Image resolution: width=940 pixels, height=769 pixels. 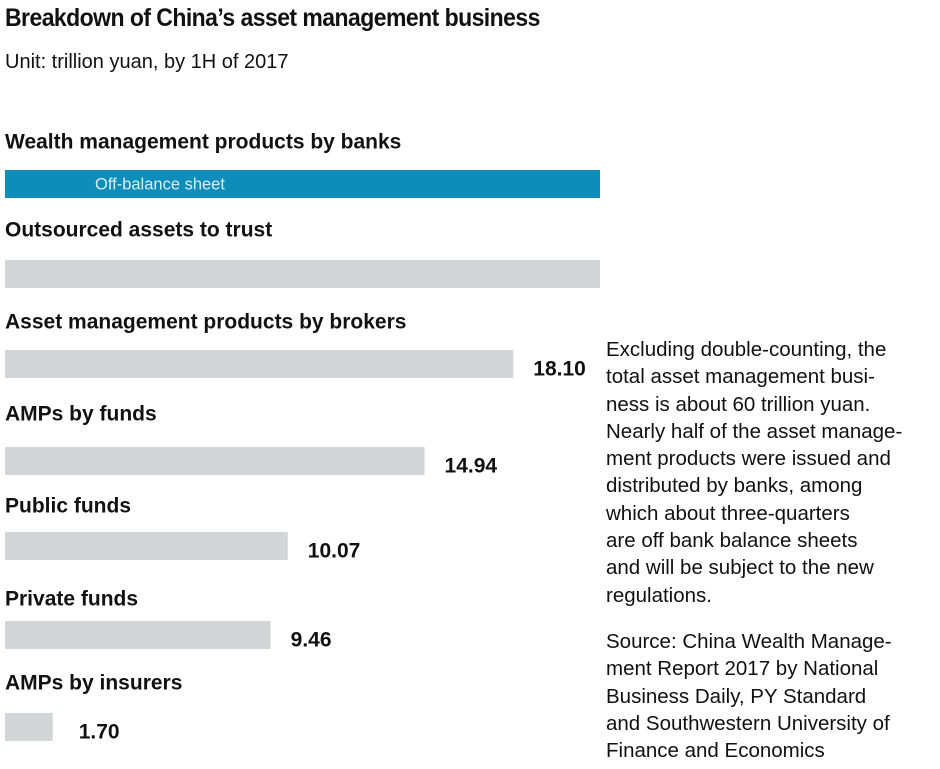 What do you see at coordinates (99, 732) in the screenshot?
I see `value-label: 1.70` at bounding box center [99, 732].